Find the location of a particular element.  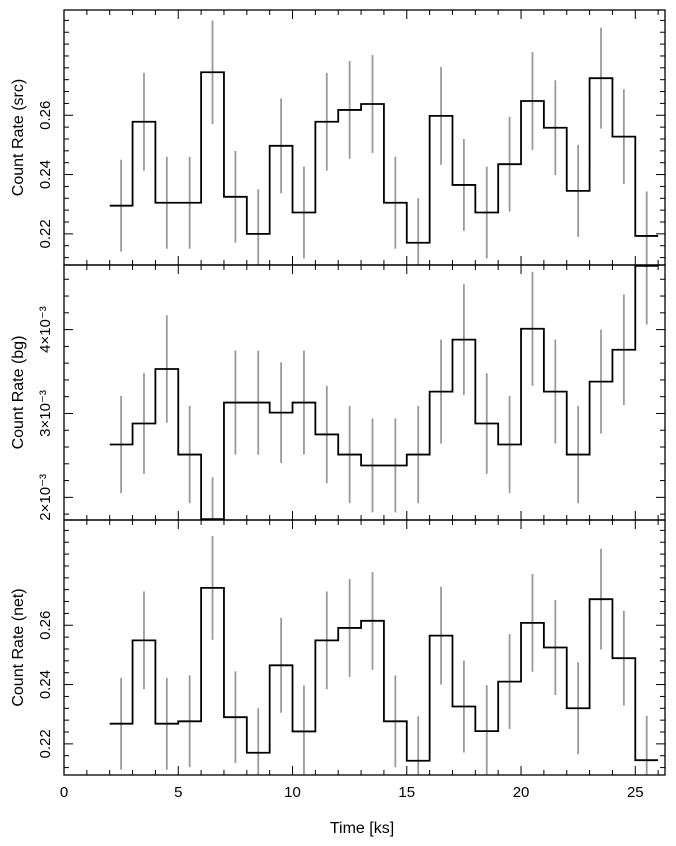

x-tick-label: 10 is located at coordinates (292, 792).